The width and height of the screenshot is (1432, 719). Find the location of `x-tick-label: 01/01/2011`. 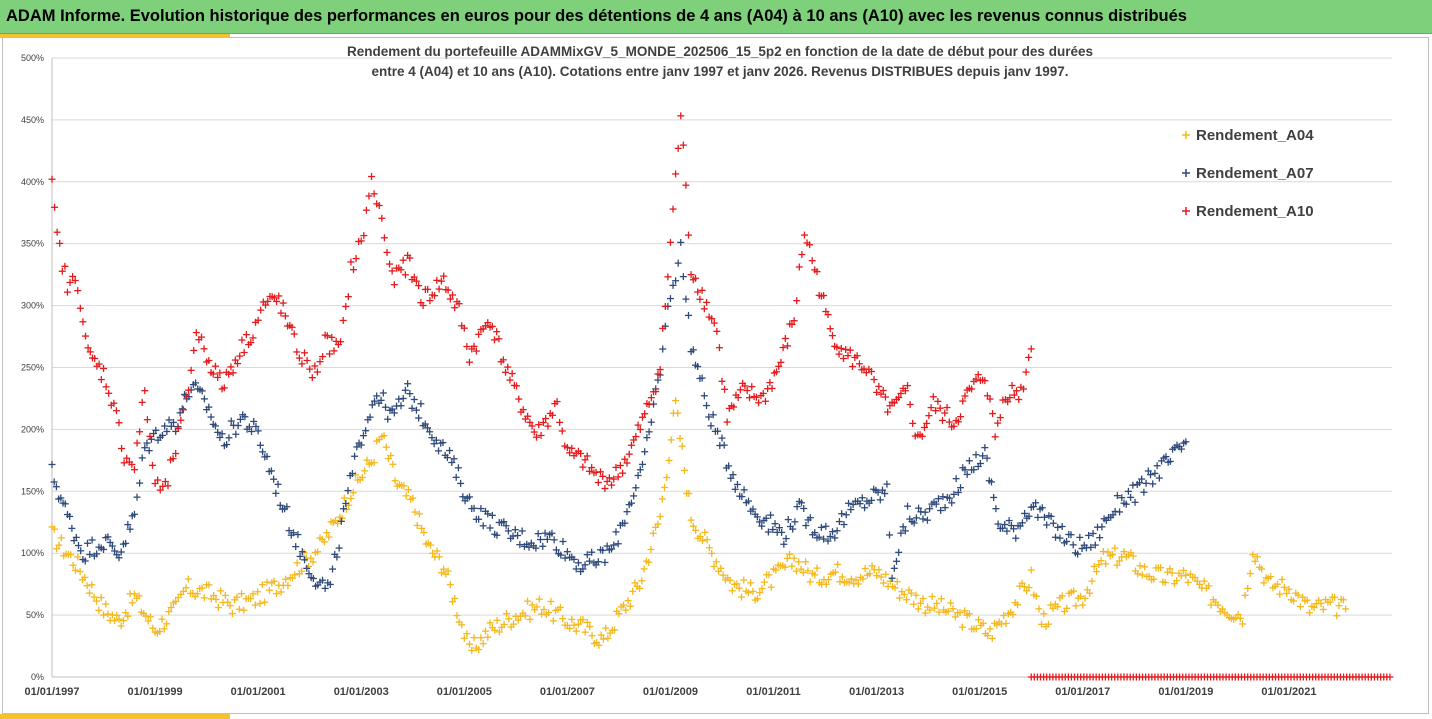

x-tick-label: 01/01/2011 is located at coordinates (773, 692).